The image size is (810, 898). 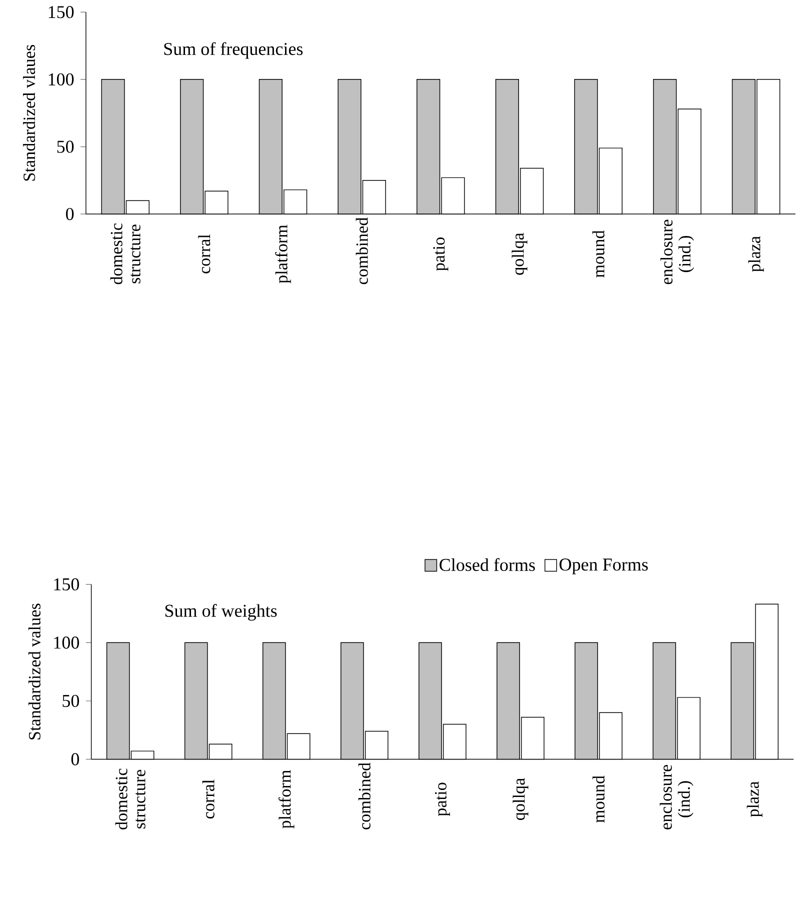 I want to click on y-axis-title: Standardized vlaues, so click(x=29, y=112).